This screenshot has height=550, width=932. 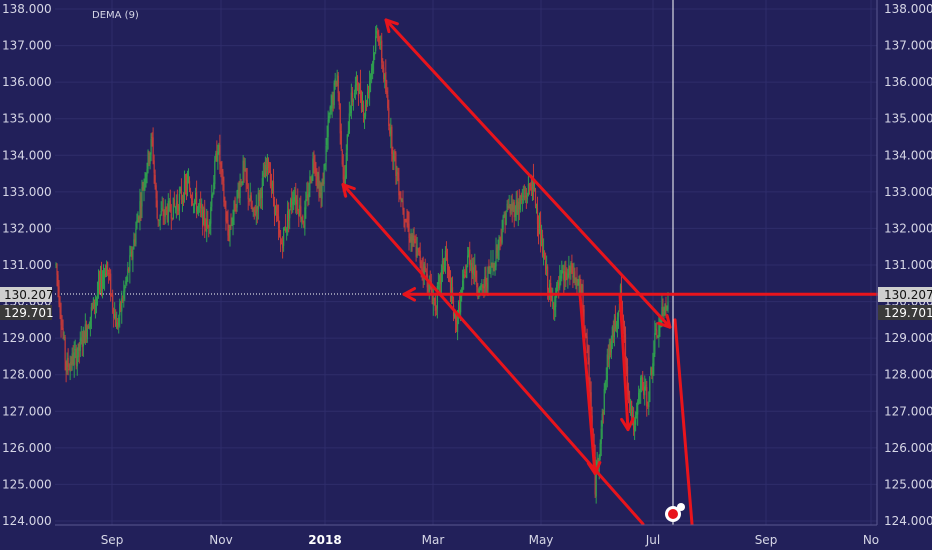 I want to click on y-tick-label-left: 125.000, so click(x=27, y=484).